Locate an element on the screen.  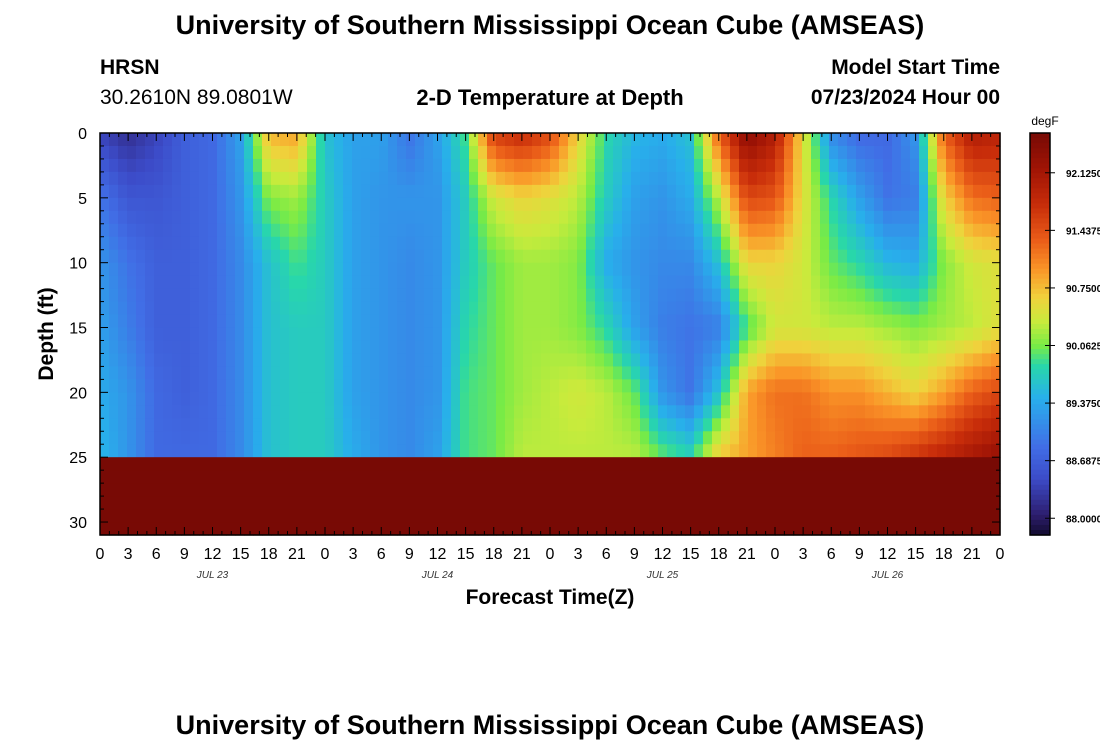
date-label: JUL 26 is located at coordinates (887, 575).